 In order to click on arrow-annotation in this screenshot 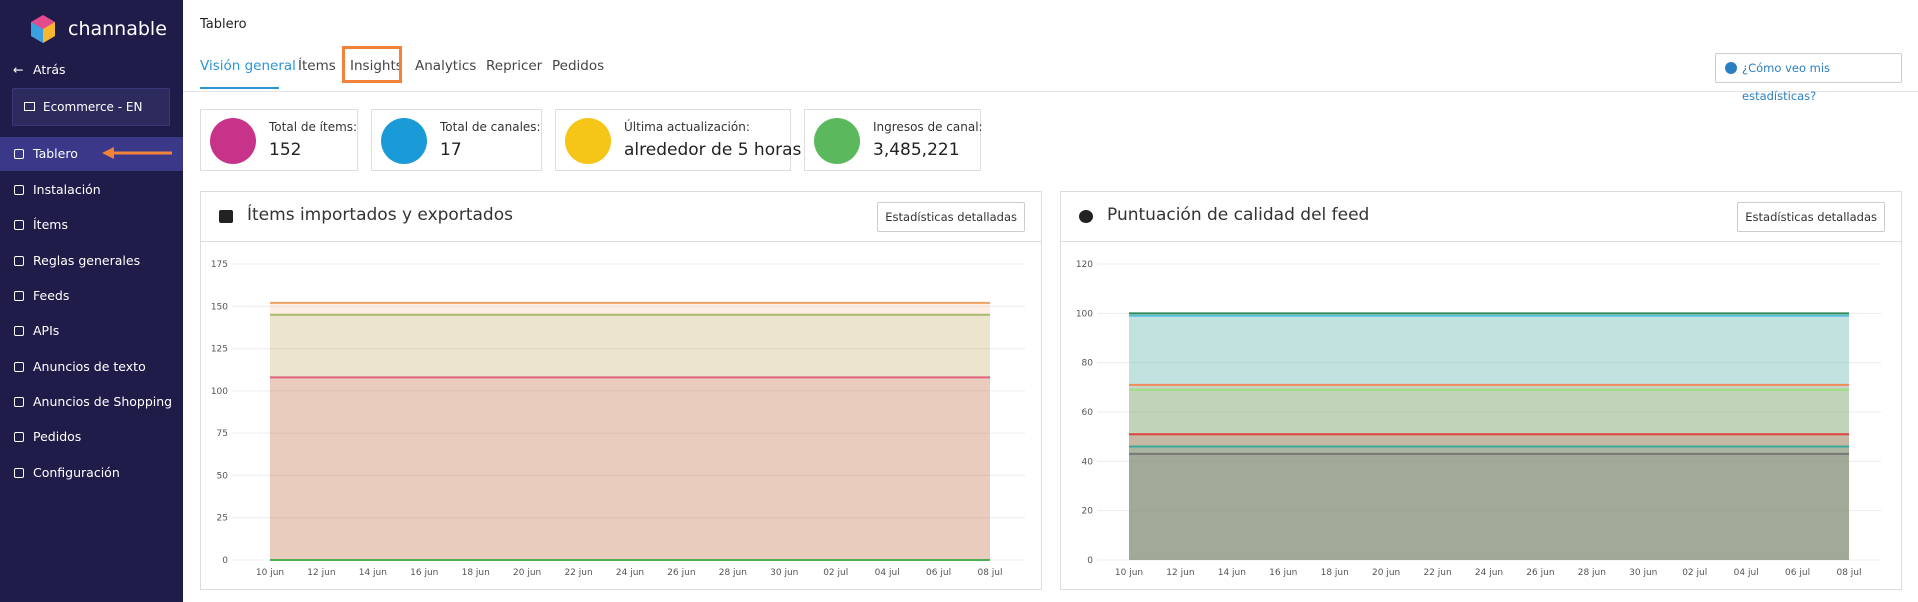, I will do `click(137, 153)`.